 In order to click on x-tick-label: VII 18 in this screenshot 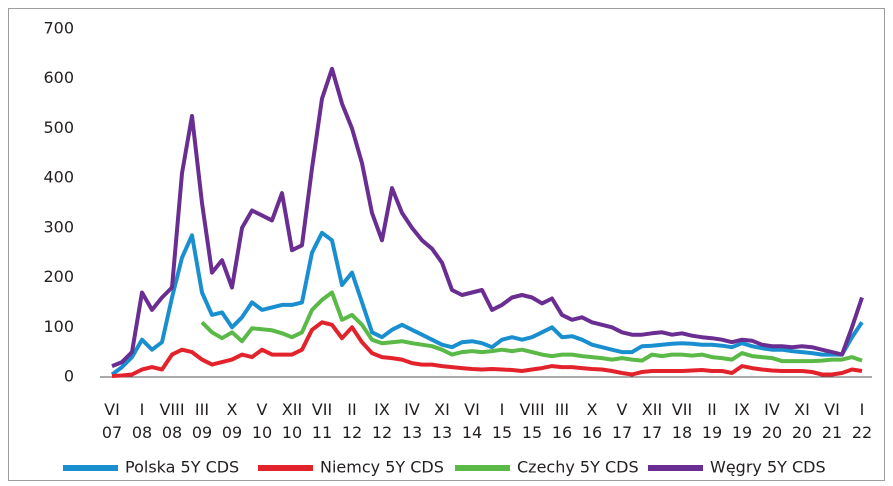, I will do `click(682, 421)`.